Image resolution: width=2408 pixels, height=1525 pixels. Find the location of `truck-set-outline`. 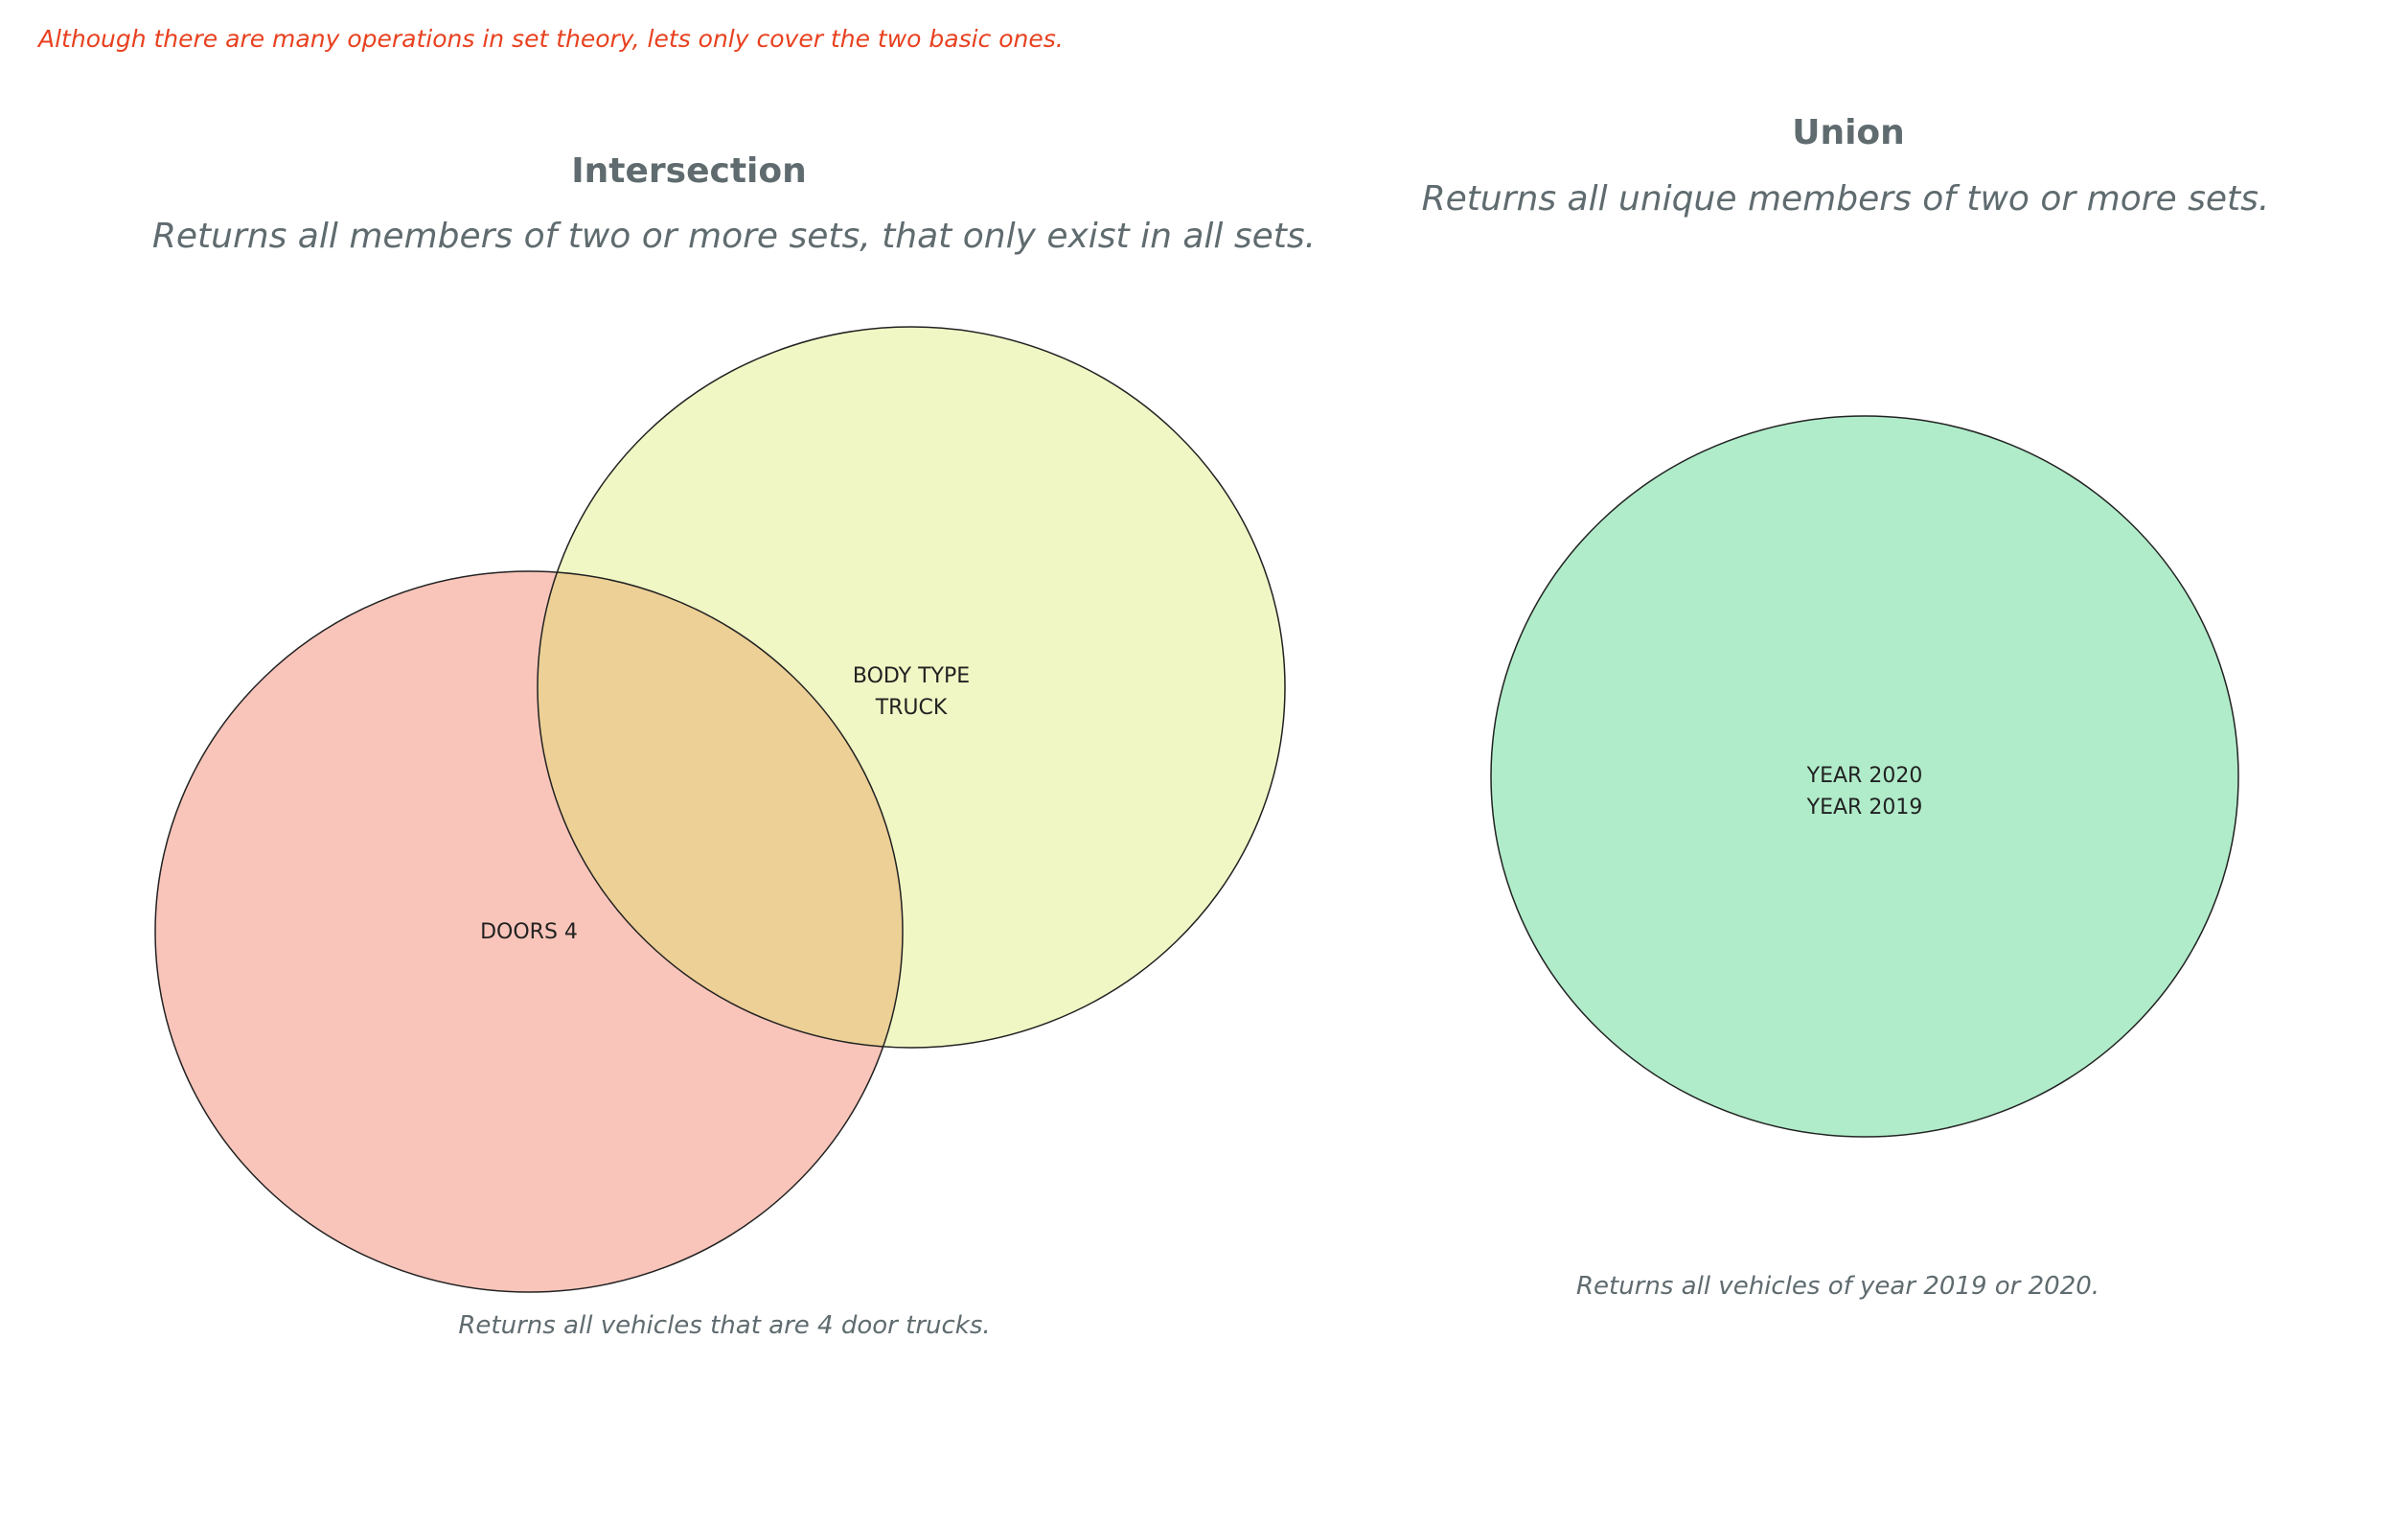

truck-set-outline is located at coordinates (912, 687).